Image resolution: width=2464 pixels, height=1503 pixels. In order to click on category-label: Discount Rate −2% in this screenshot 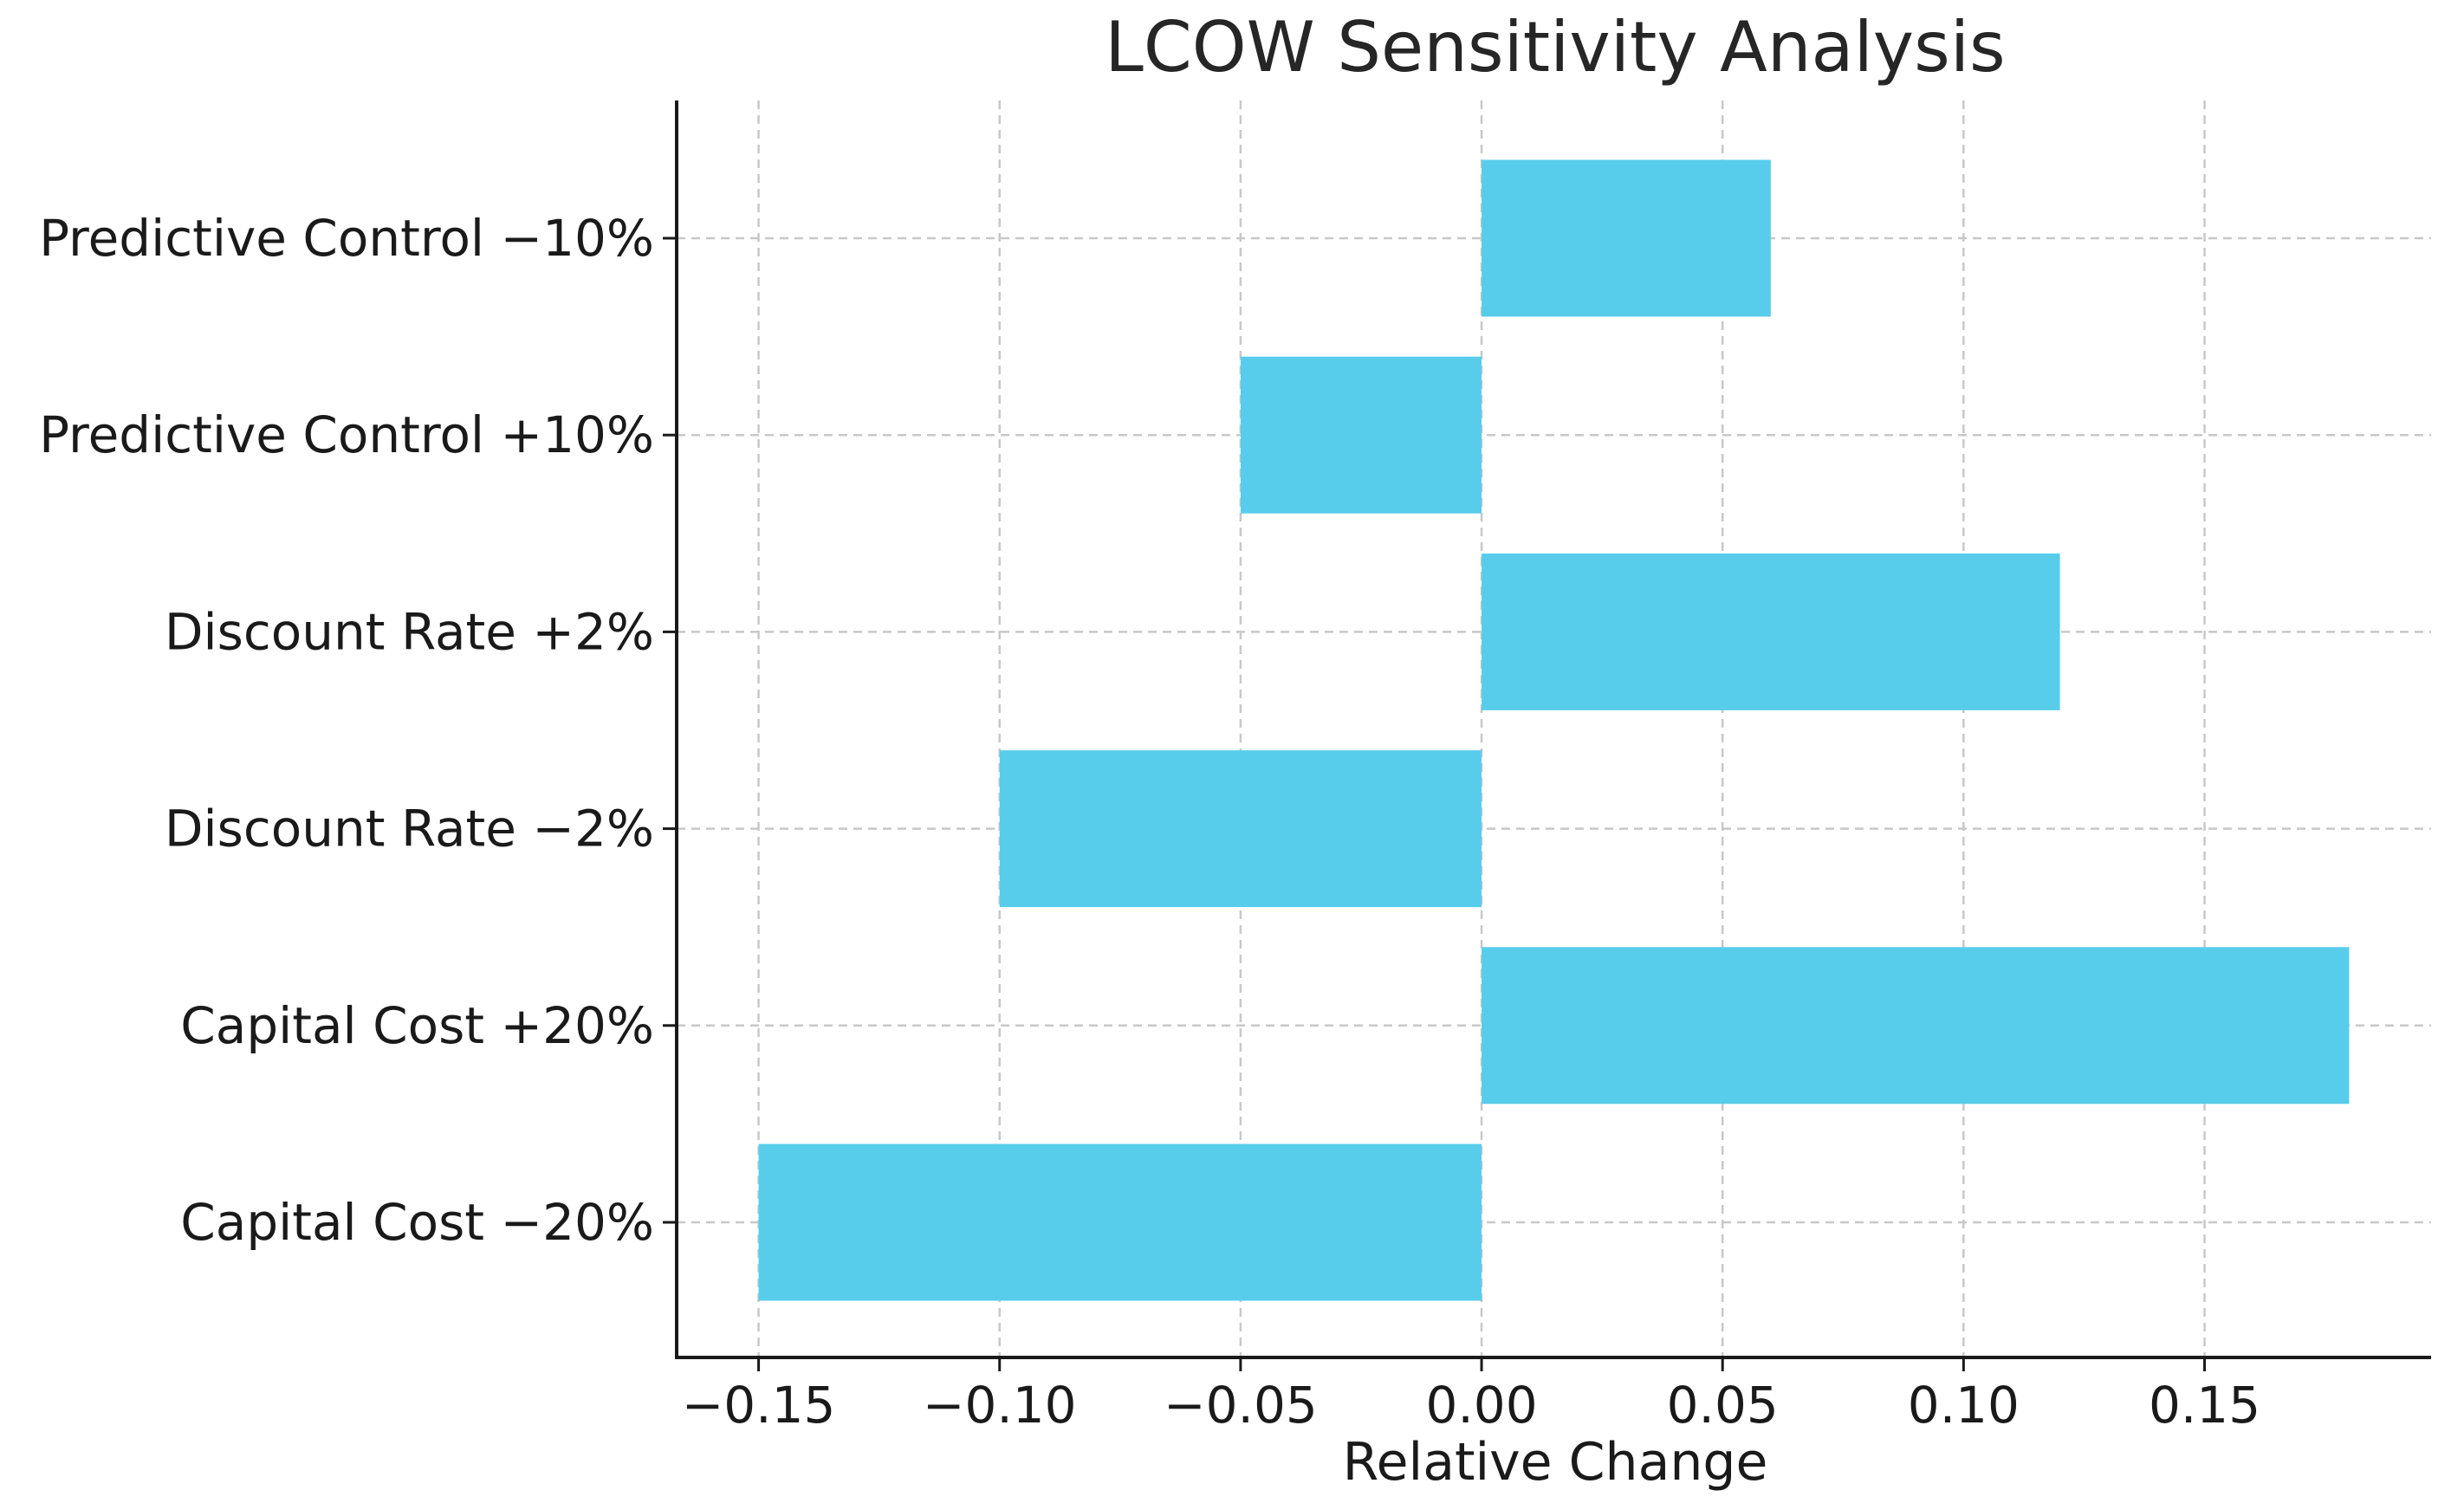, I will do `click(410, 829)`.